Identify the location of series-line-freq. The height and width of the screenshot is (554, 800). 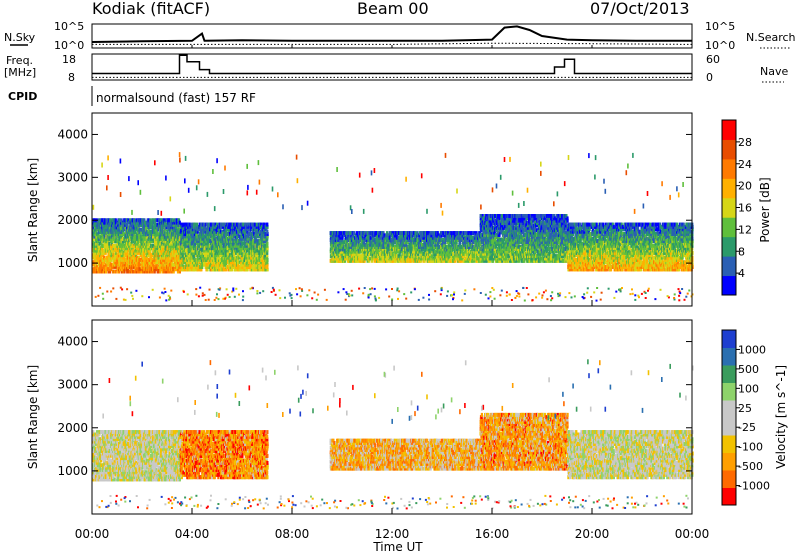
(392, 64).